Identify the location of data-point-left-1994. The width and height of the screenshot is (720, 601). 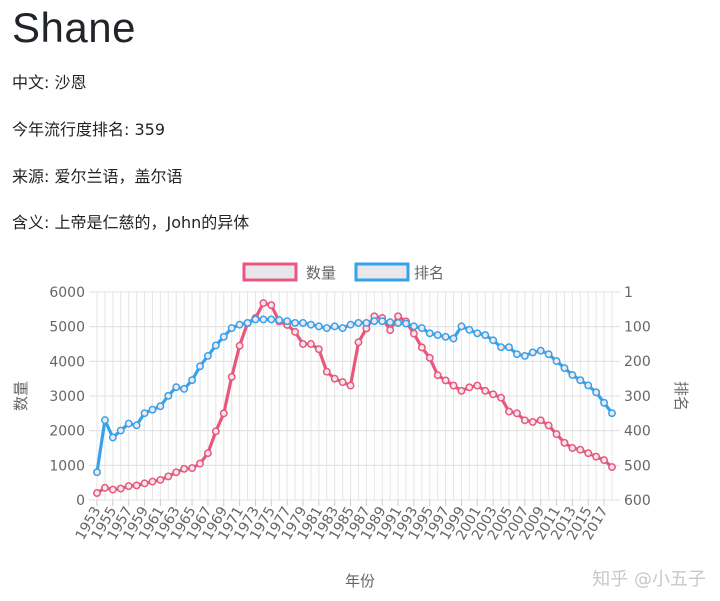
(421, 347).